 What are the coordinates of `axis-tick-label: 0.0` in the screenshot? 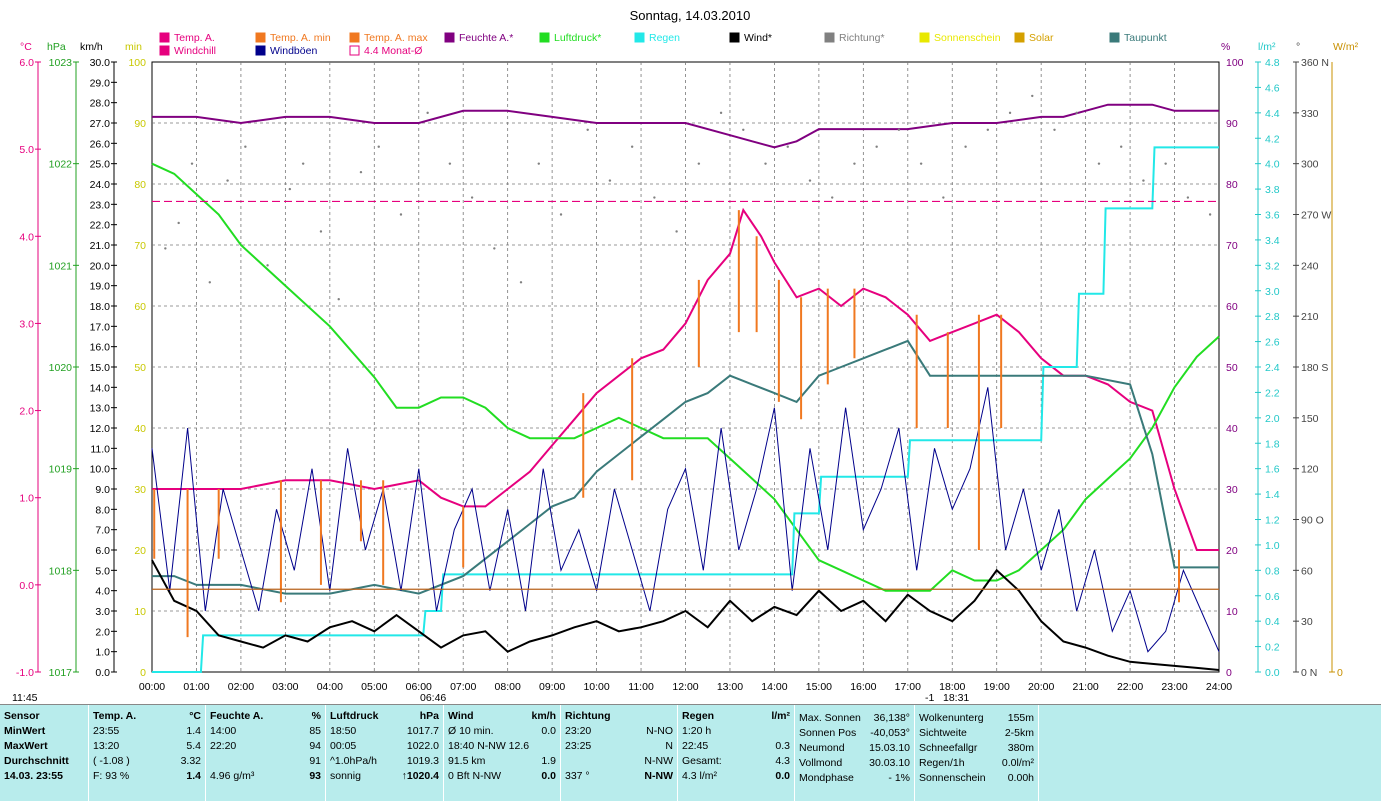 It's located at (26, 586).